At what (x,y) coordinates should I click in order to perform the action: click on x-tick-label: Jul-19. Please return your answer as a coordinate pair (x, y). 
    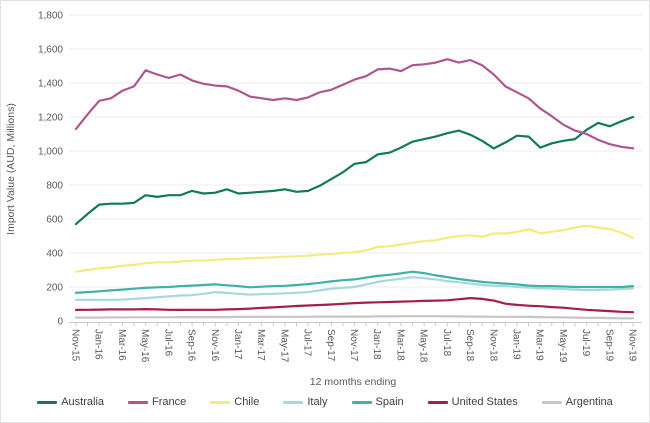
    Looking at the image, I should click on (585, 343).